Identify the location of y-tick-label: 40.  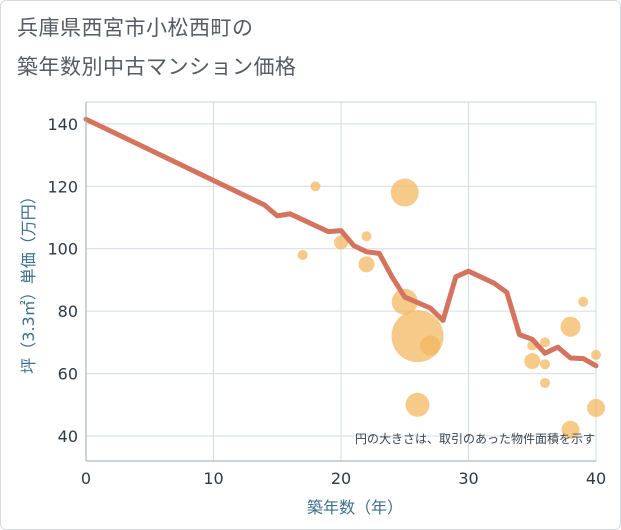
(68, 436).